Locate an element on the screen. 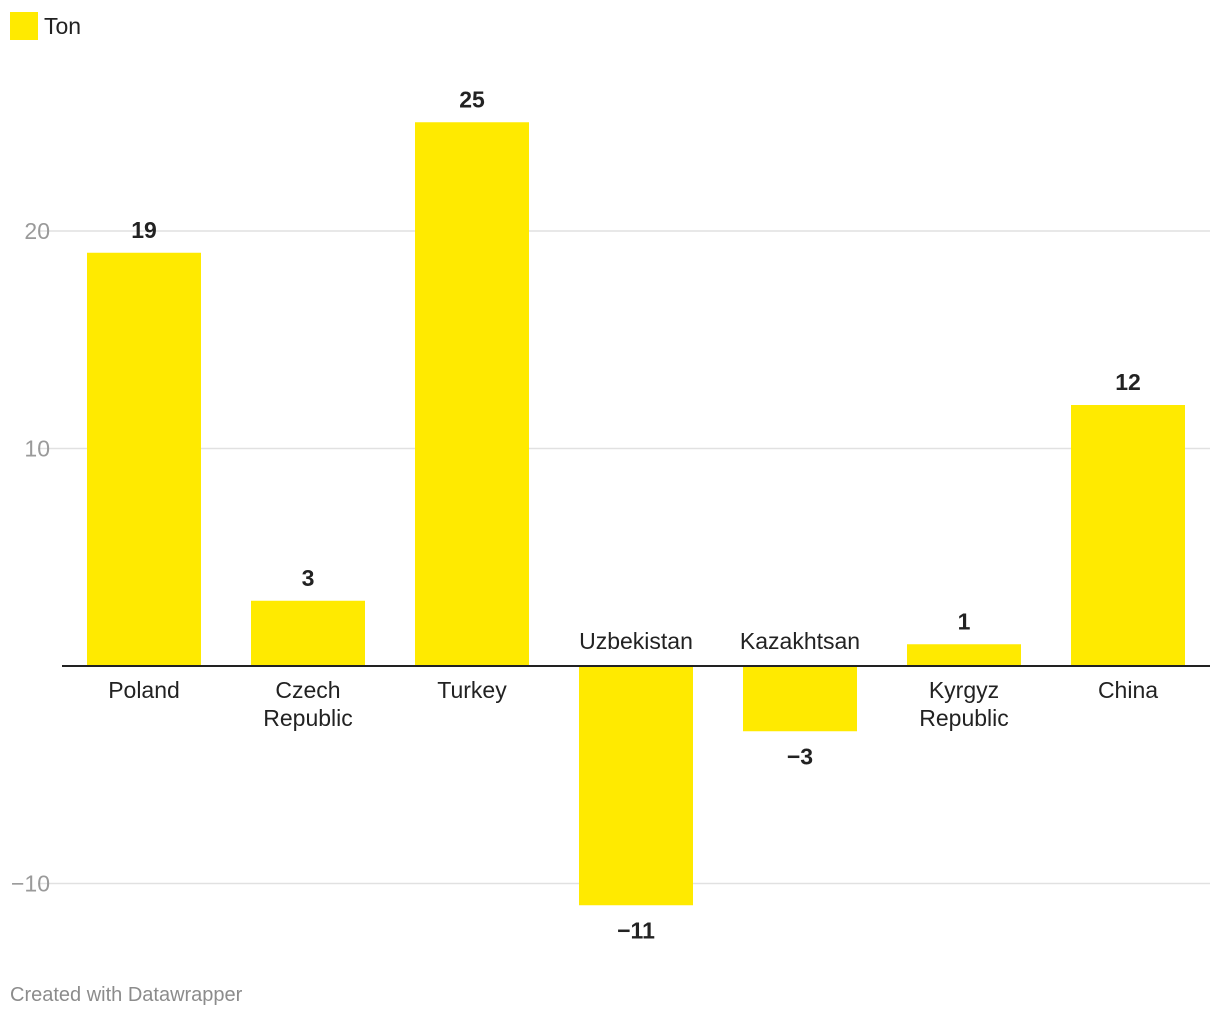 The height and width of the screenshot is (1020, 1220). data-label: 19 is located at coordinates (144, 230).